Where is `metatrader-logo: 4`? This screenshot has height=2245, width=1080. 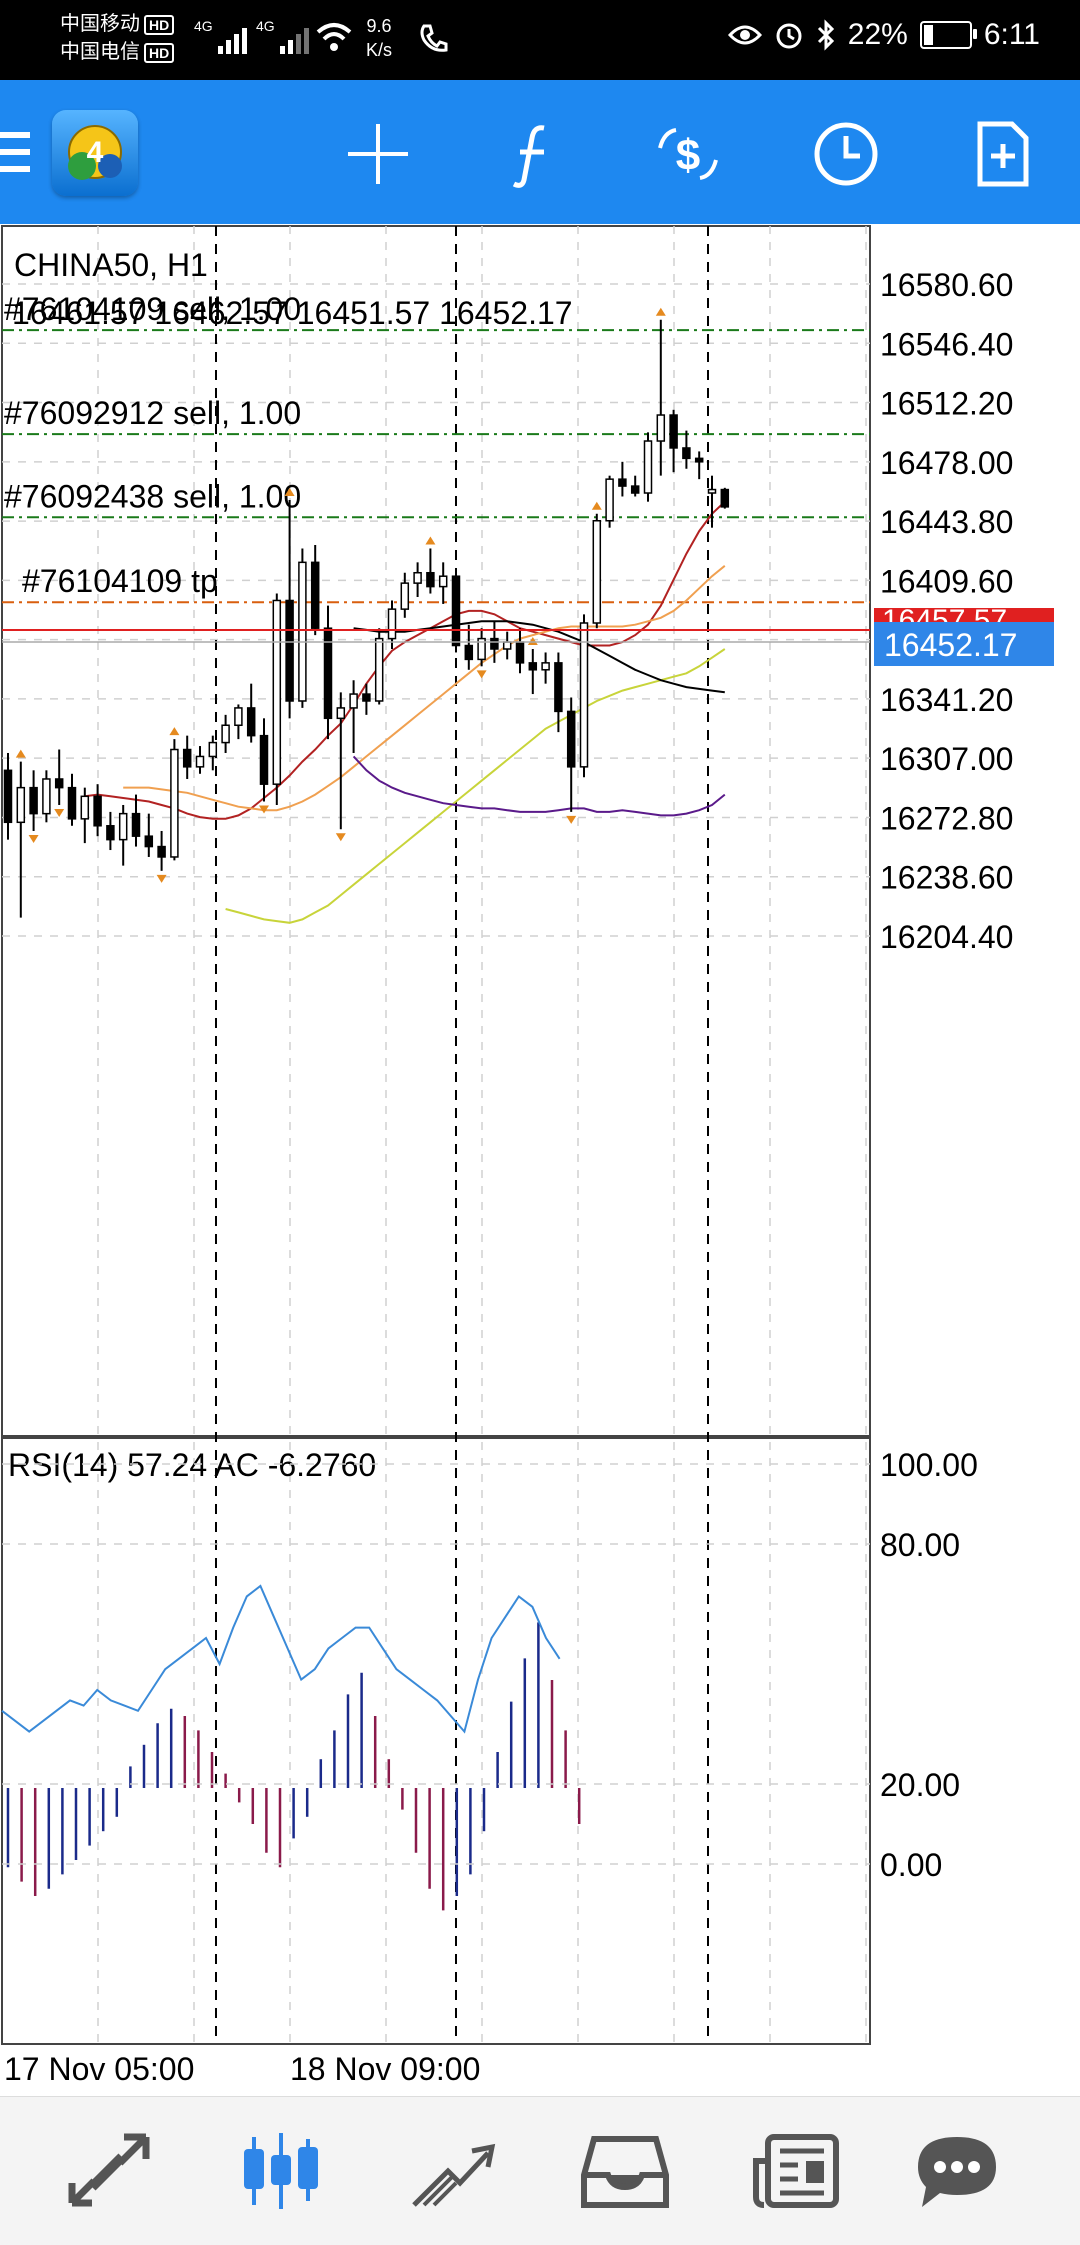
metatrader-logo: 4 is located at coordinates (95, 153).